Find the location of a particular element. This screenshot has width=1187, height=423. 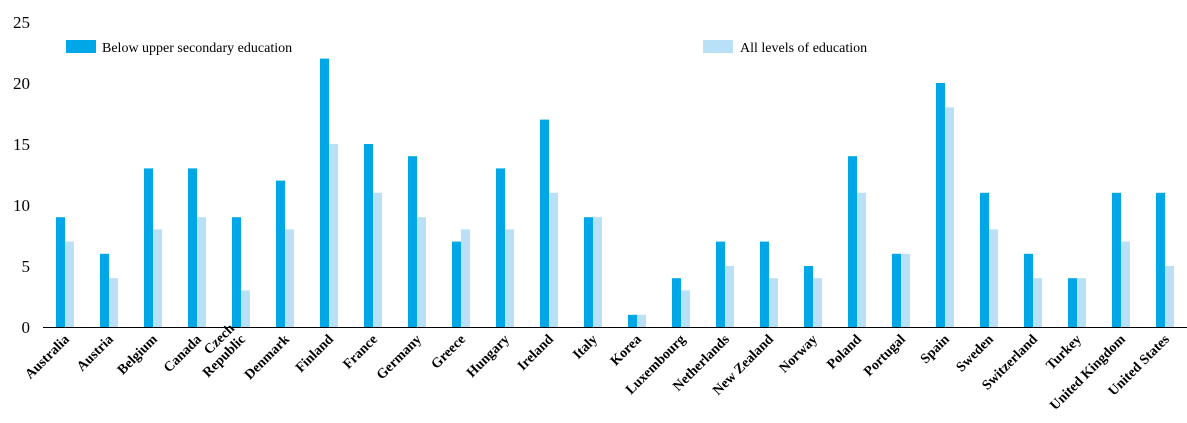

legend-label-all-levels: All levels of education is located at coordinates (803, 48).